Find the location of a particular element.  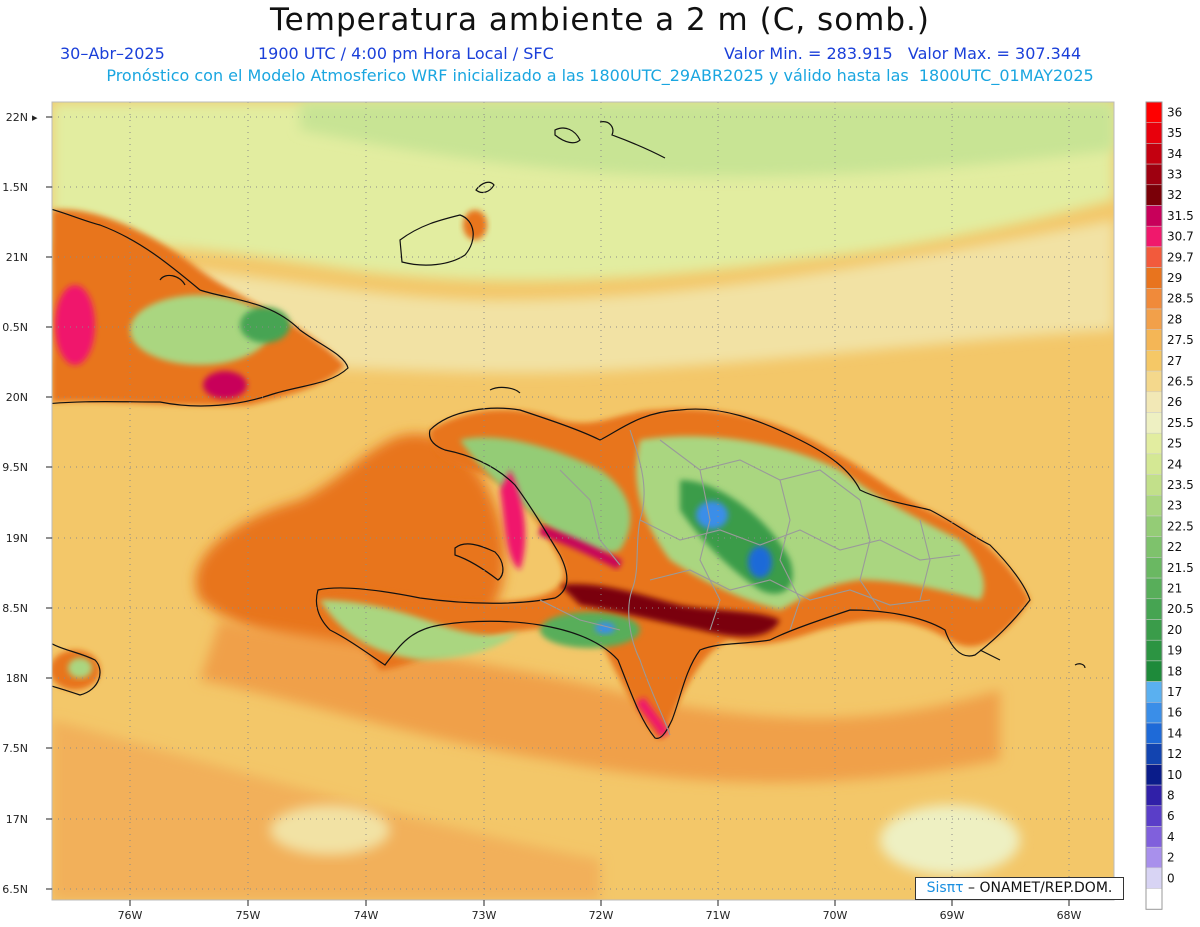

cuba-dark-green is located at coordinates (265, 325).